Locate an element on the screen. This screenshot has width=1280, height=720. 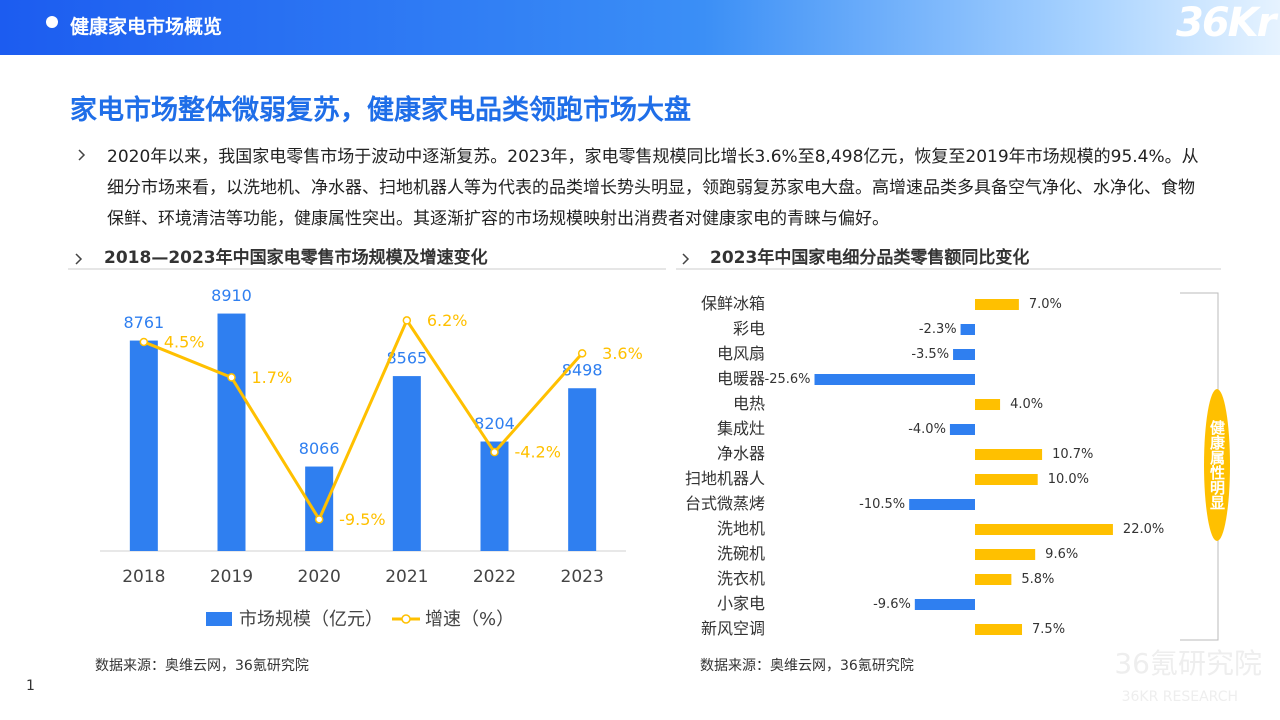
x-tick-label: 2018 is located at coordinates (143, 577).